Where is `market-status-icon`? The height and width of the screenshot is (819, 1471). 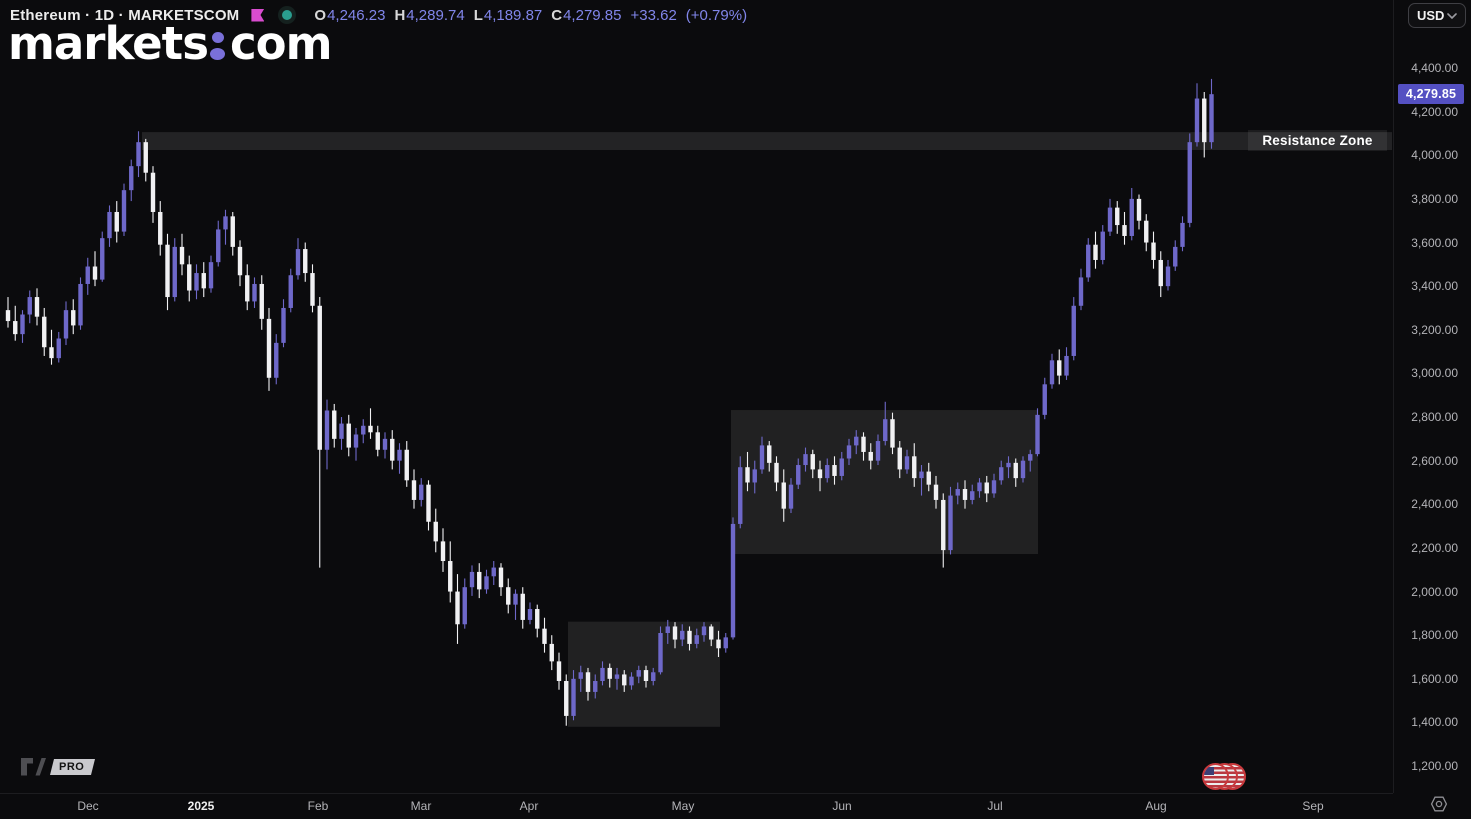 market-status-icon is located at coordinates (287, 15).